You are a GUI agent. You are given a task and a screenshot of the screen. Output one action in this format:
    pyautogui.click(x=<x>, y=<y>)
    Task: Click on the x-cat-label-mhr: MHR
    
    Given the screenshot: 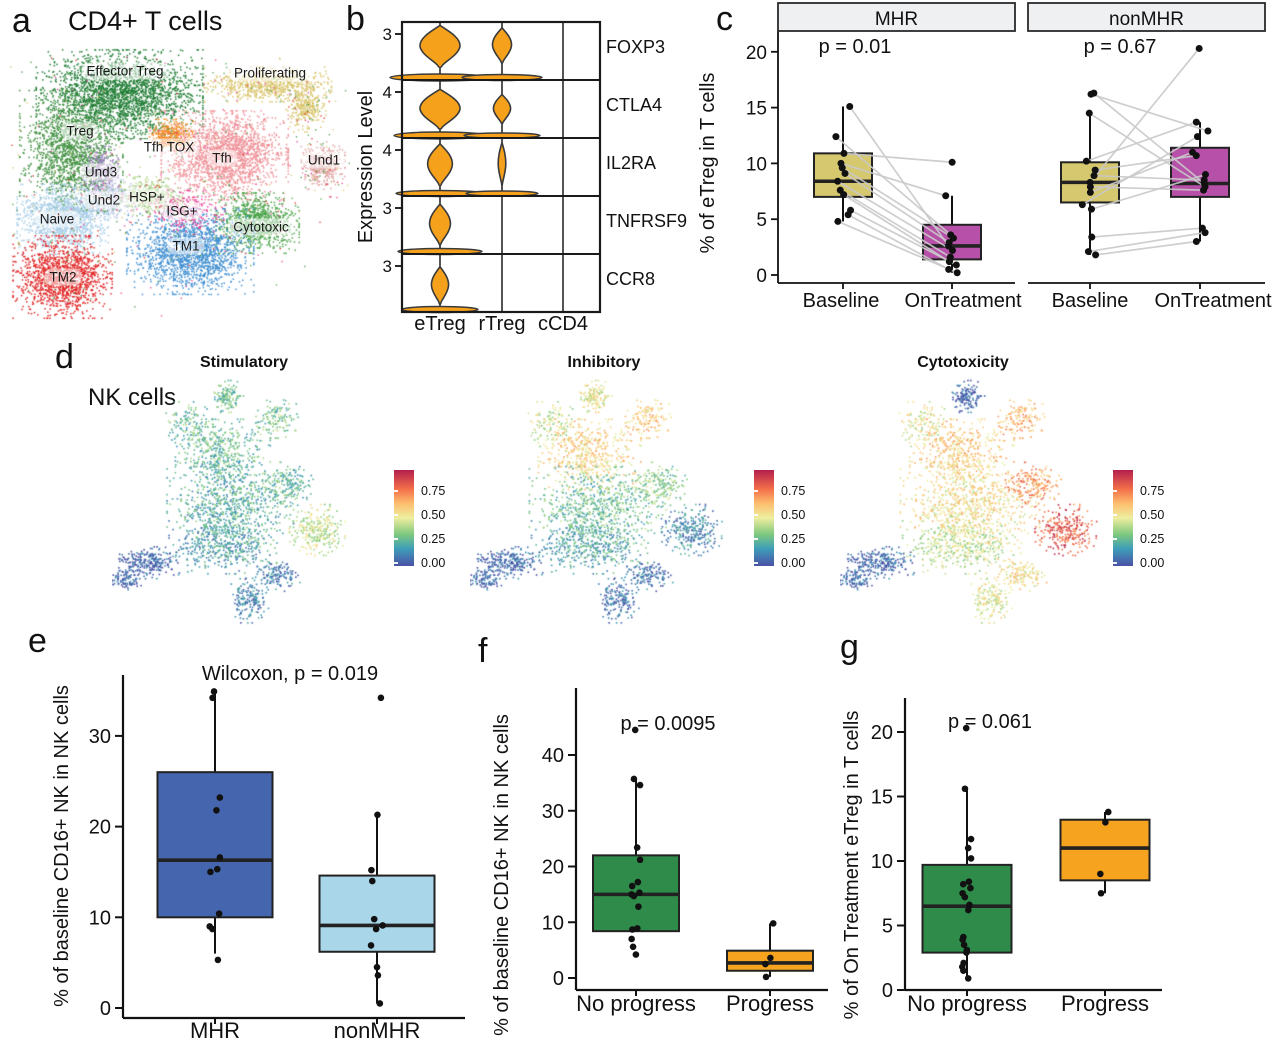 What is the action you would take?
    pyautogui.click(x=215, y=1030)
    